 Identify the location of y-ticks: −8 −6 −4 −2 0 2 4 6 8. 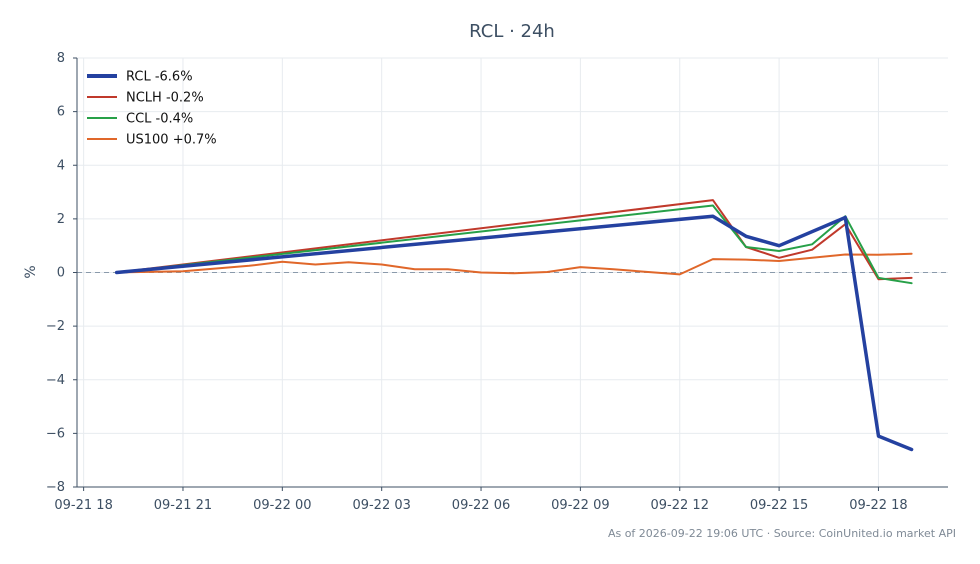
(61, 273).